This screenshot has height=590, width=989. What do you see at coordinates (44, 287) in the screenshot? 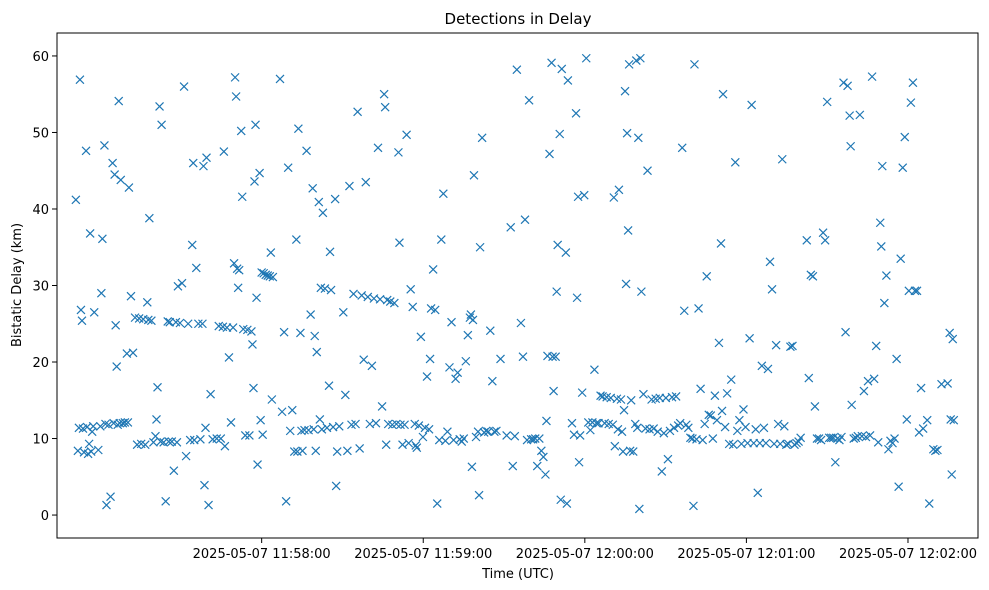
I see `y-axis: 0 10 20 30 40 50 60` at bounding box center [44, 287].